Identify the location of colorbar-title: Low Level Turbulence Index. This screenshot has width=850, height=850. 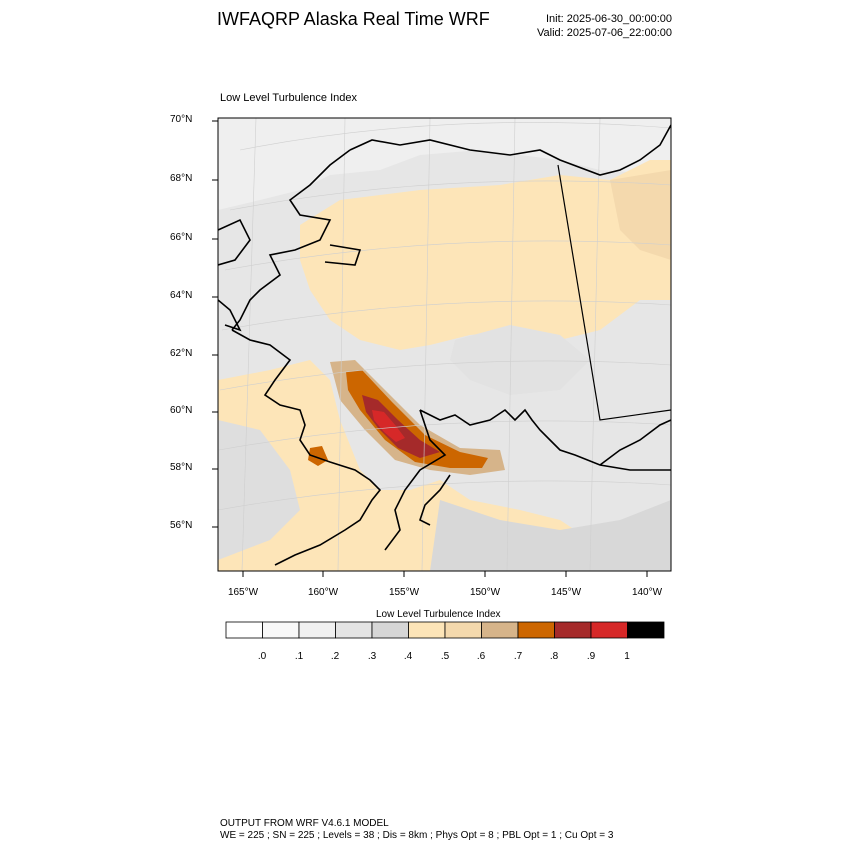
(438, 614).